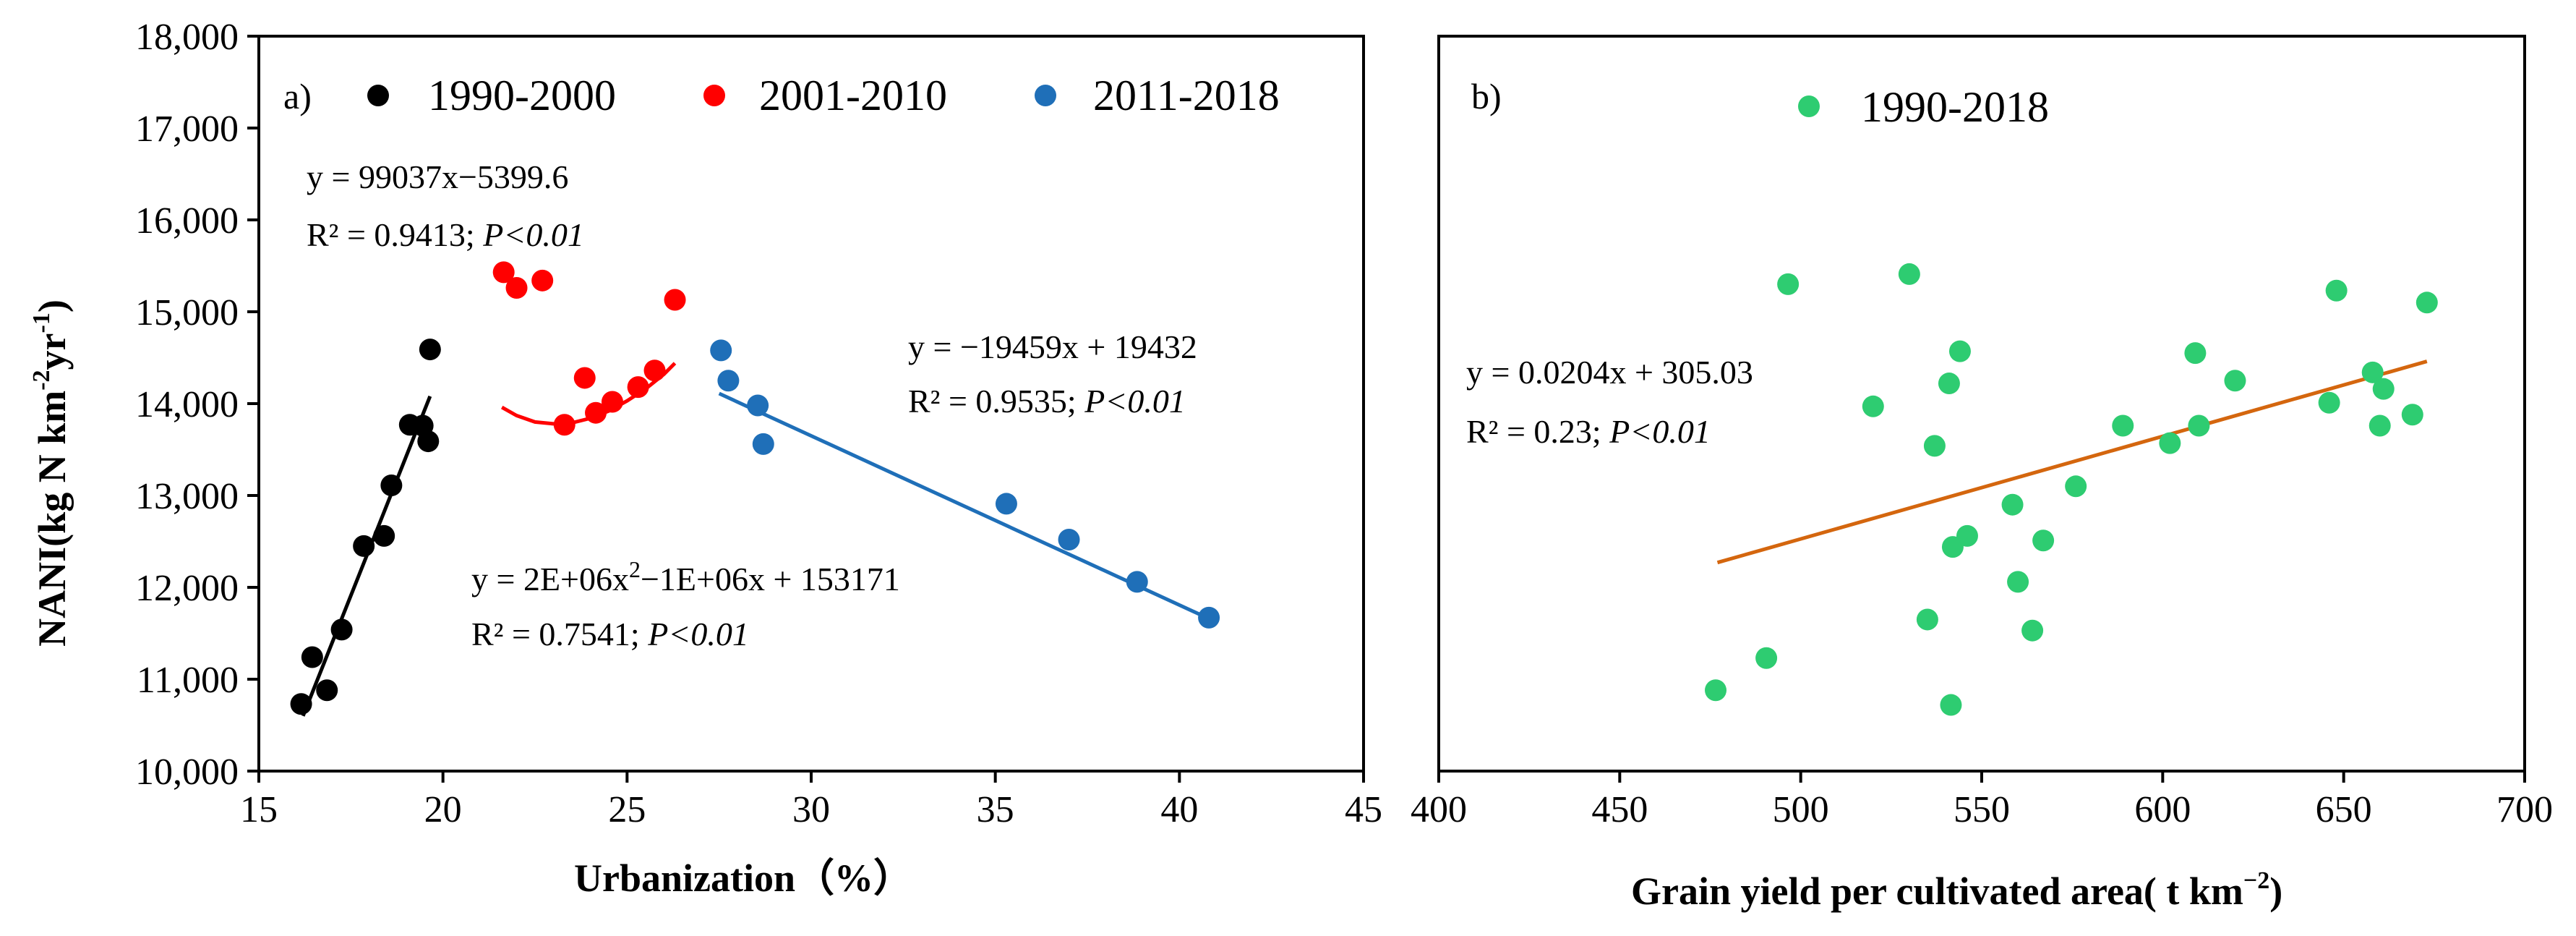 The image size is (2576, 936). What do you see at coordinates (41, 380) in the screenshot?
I see `y-title-sup1: -2` at bounding box center [41, 380].